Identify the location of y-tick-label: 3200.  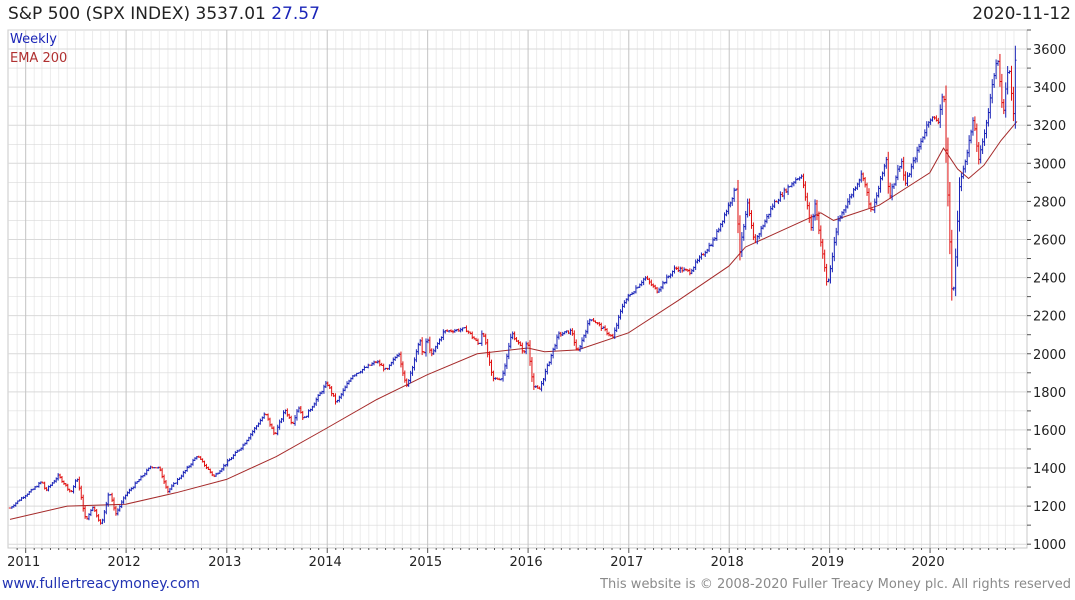
(1049, 126).